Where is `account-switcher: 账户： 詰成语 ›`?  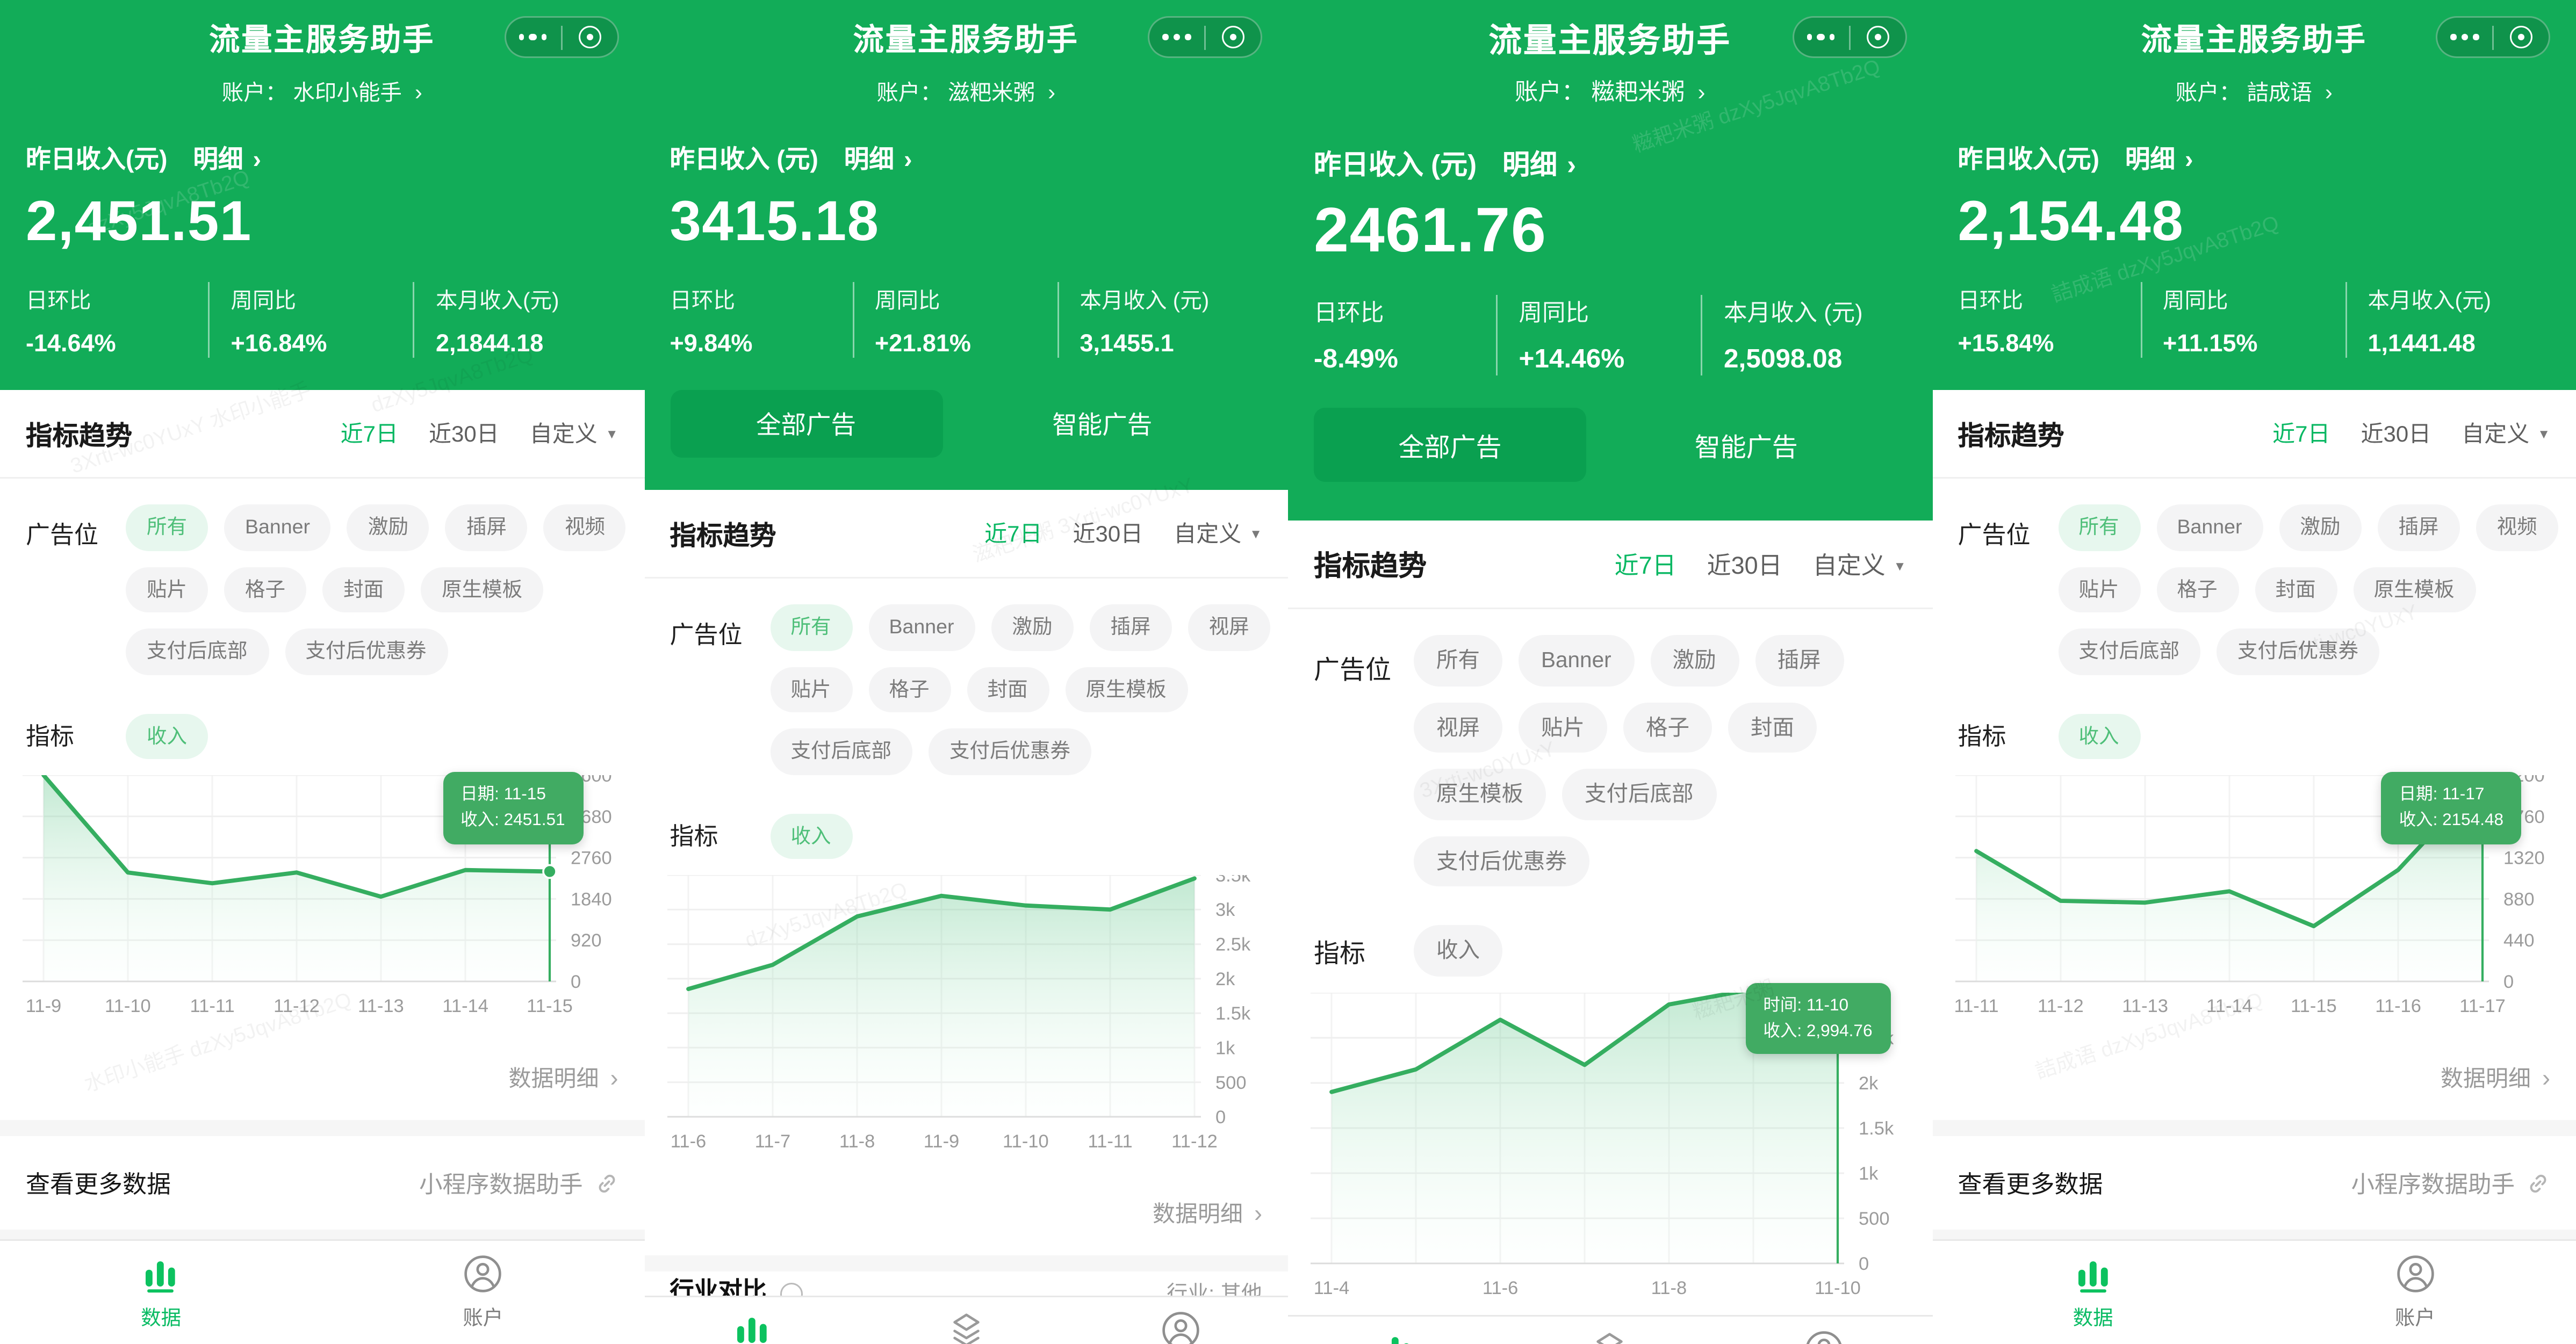
account-switcher: 账户： 詰成语 › is located at coordinates (2254, 92).